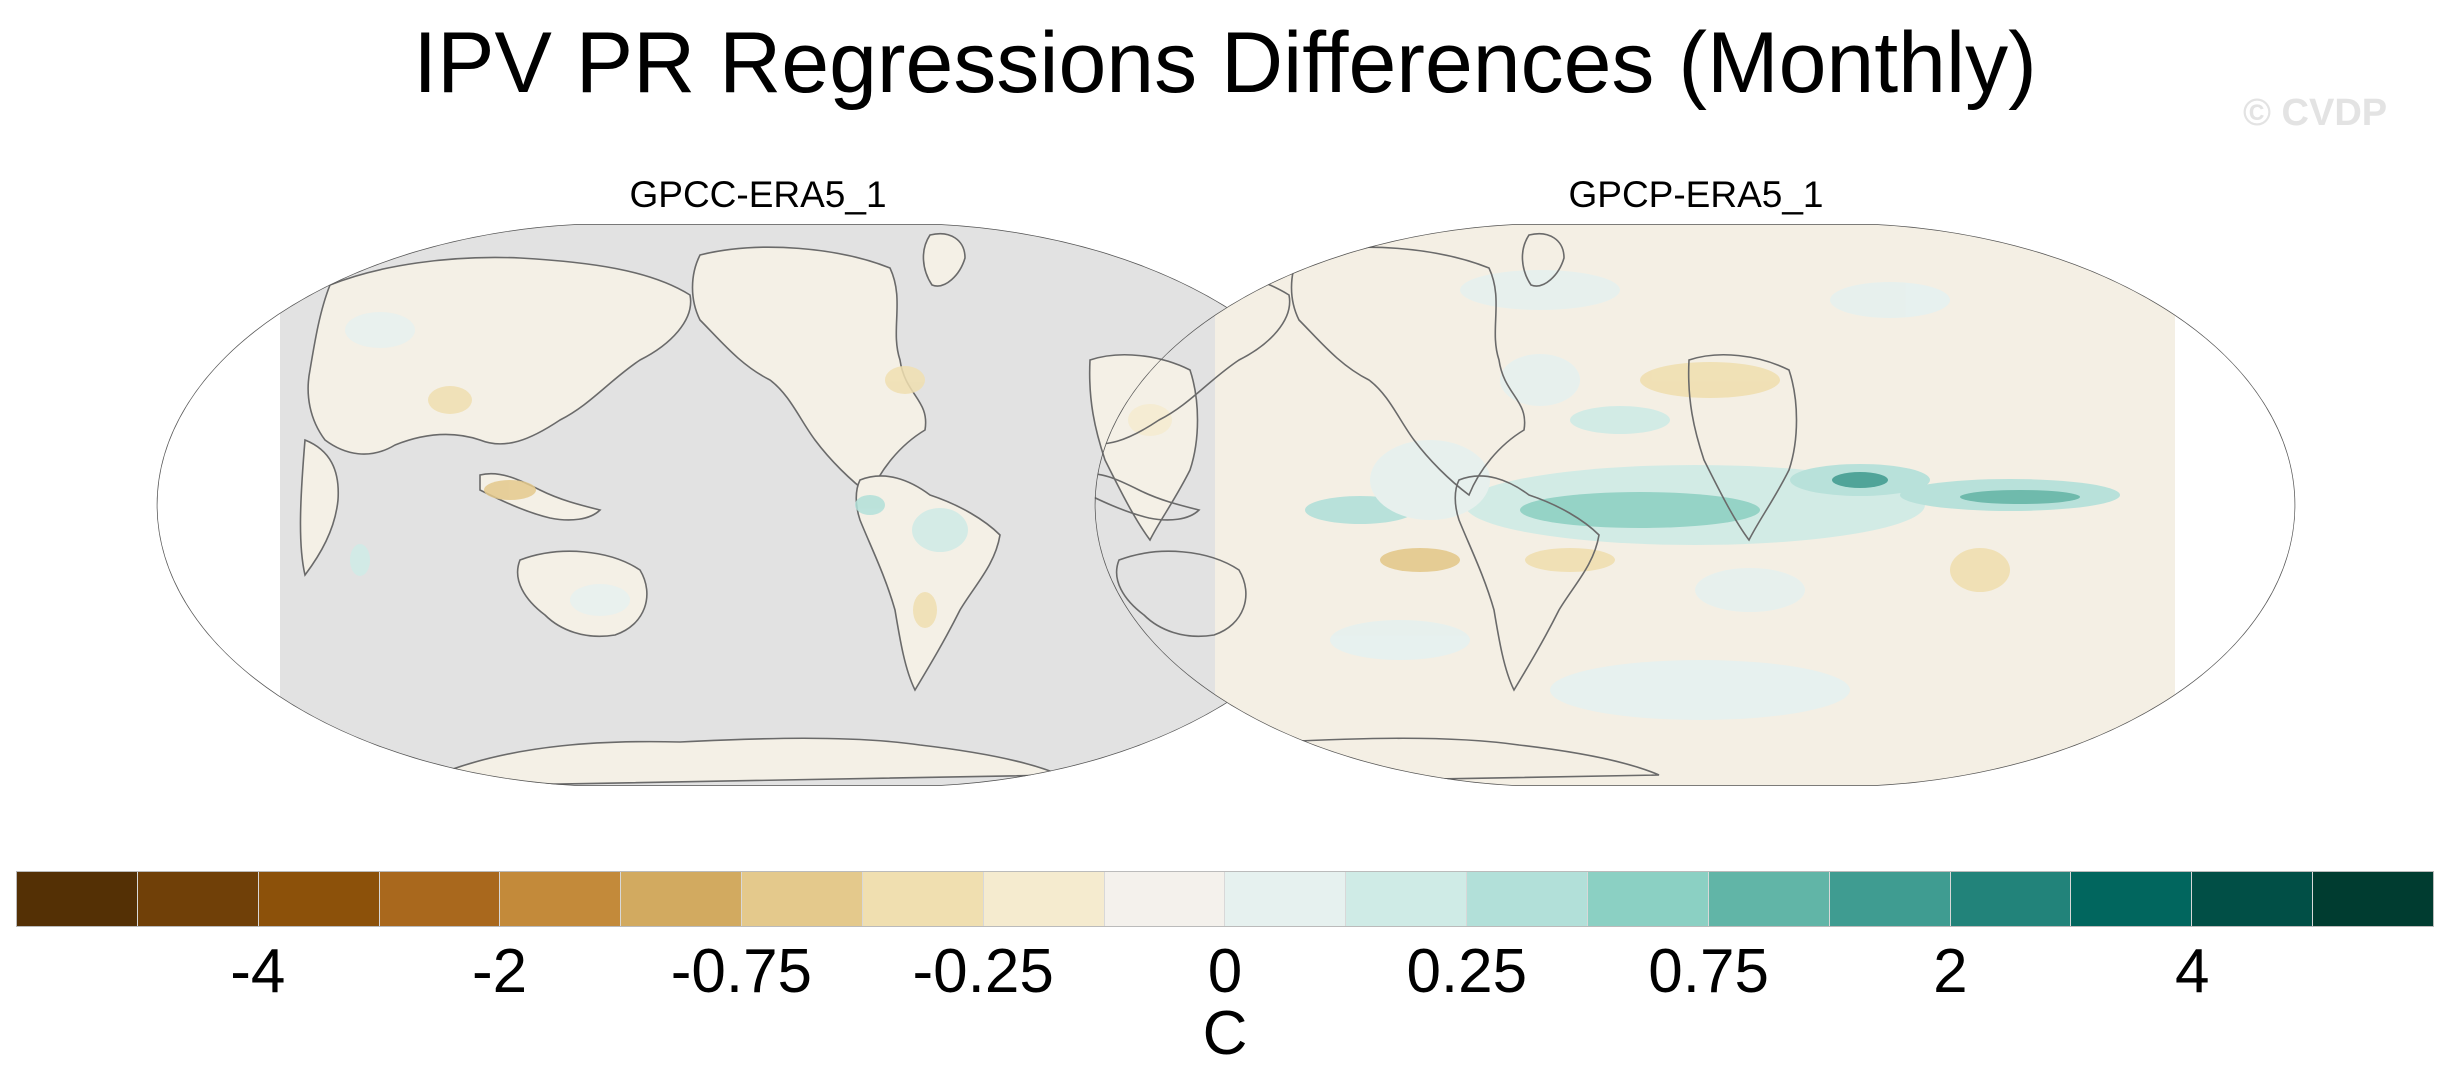  I want to click on colorbar-tick-label: 4, so click(2192, 971).